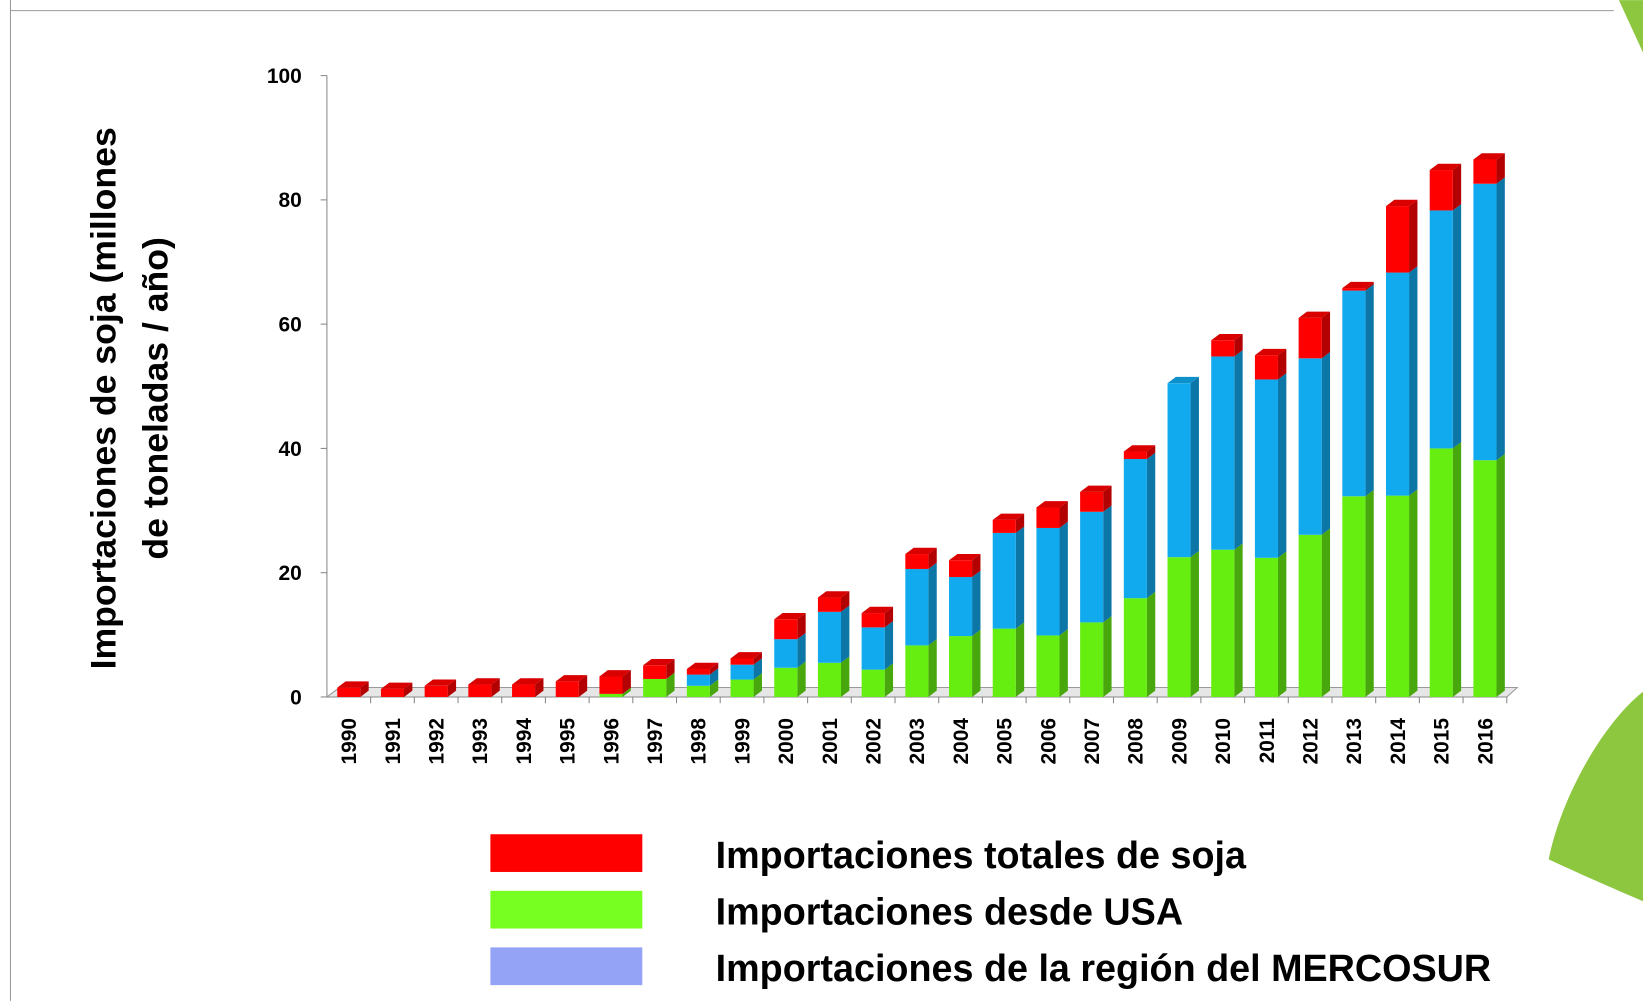  What do you see at coordinates (1179, 741) in the screenshot?
I see `x-tick-label: 2009` at bounding box center [1179, 741].